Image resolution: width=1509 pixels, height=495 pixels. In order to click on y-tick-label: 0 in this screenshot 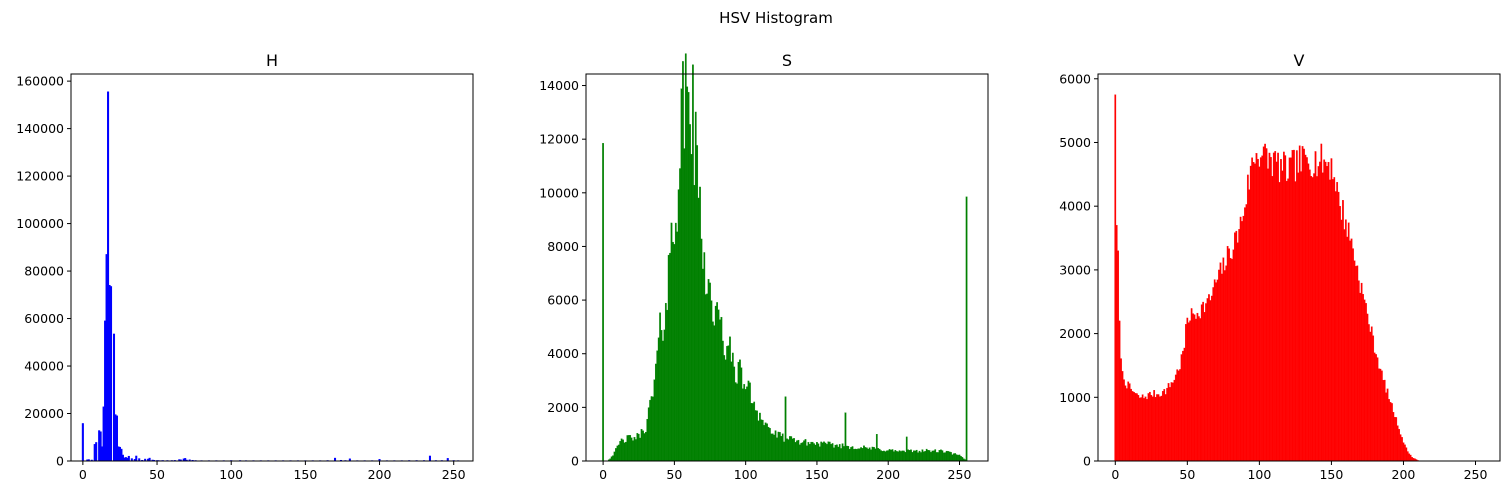, I will do `click(60, 461)`.